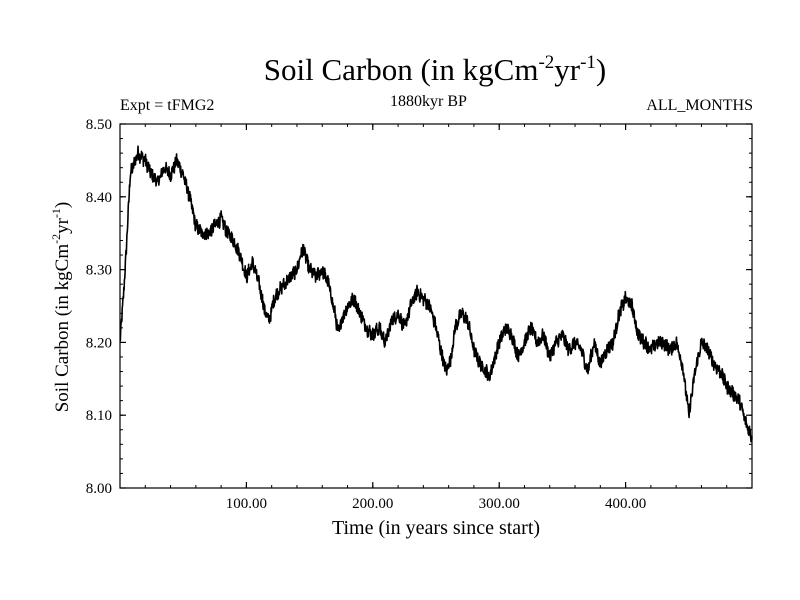  Describe the element at coordinates (99, 489) in the screenshot. I see `y-tick-label: 8.00` at that location.